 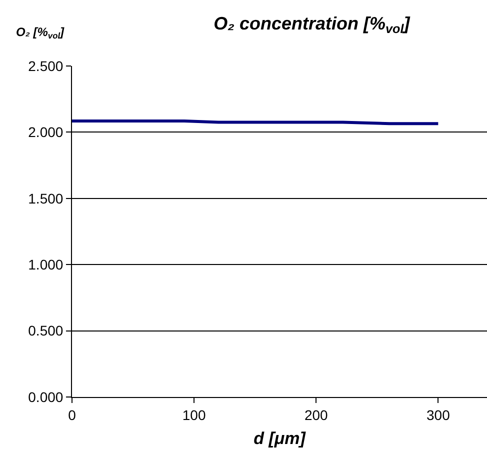 What do you see at coordinates (46, 396) in the screenshot?
I see `y-tick-label: 0.000` at bounding box center [46, 396].